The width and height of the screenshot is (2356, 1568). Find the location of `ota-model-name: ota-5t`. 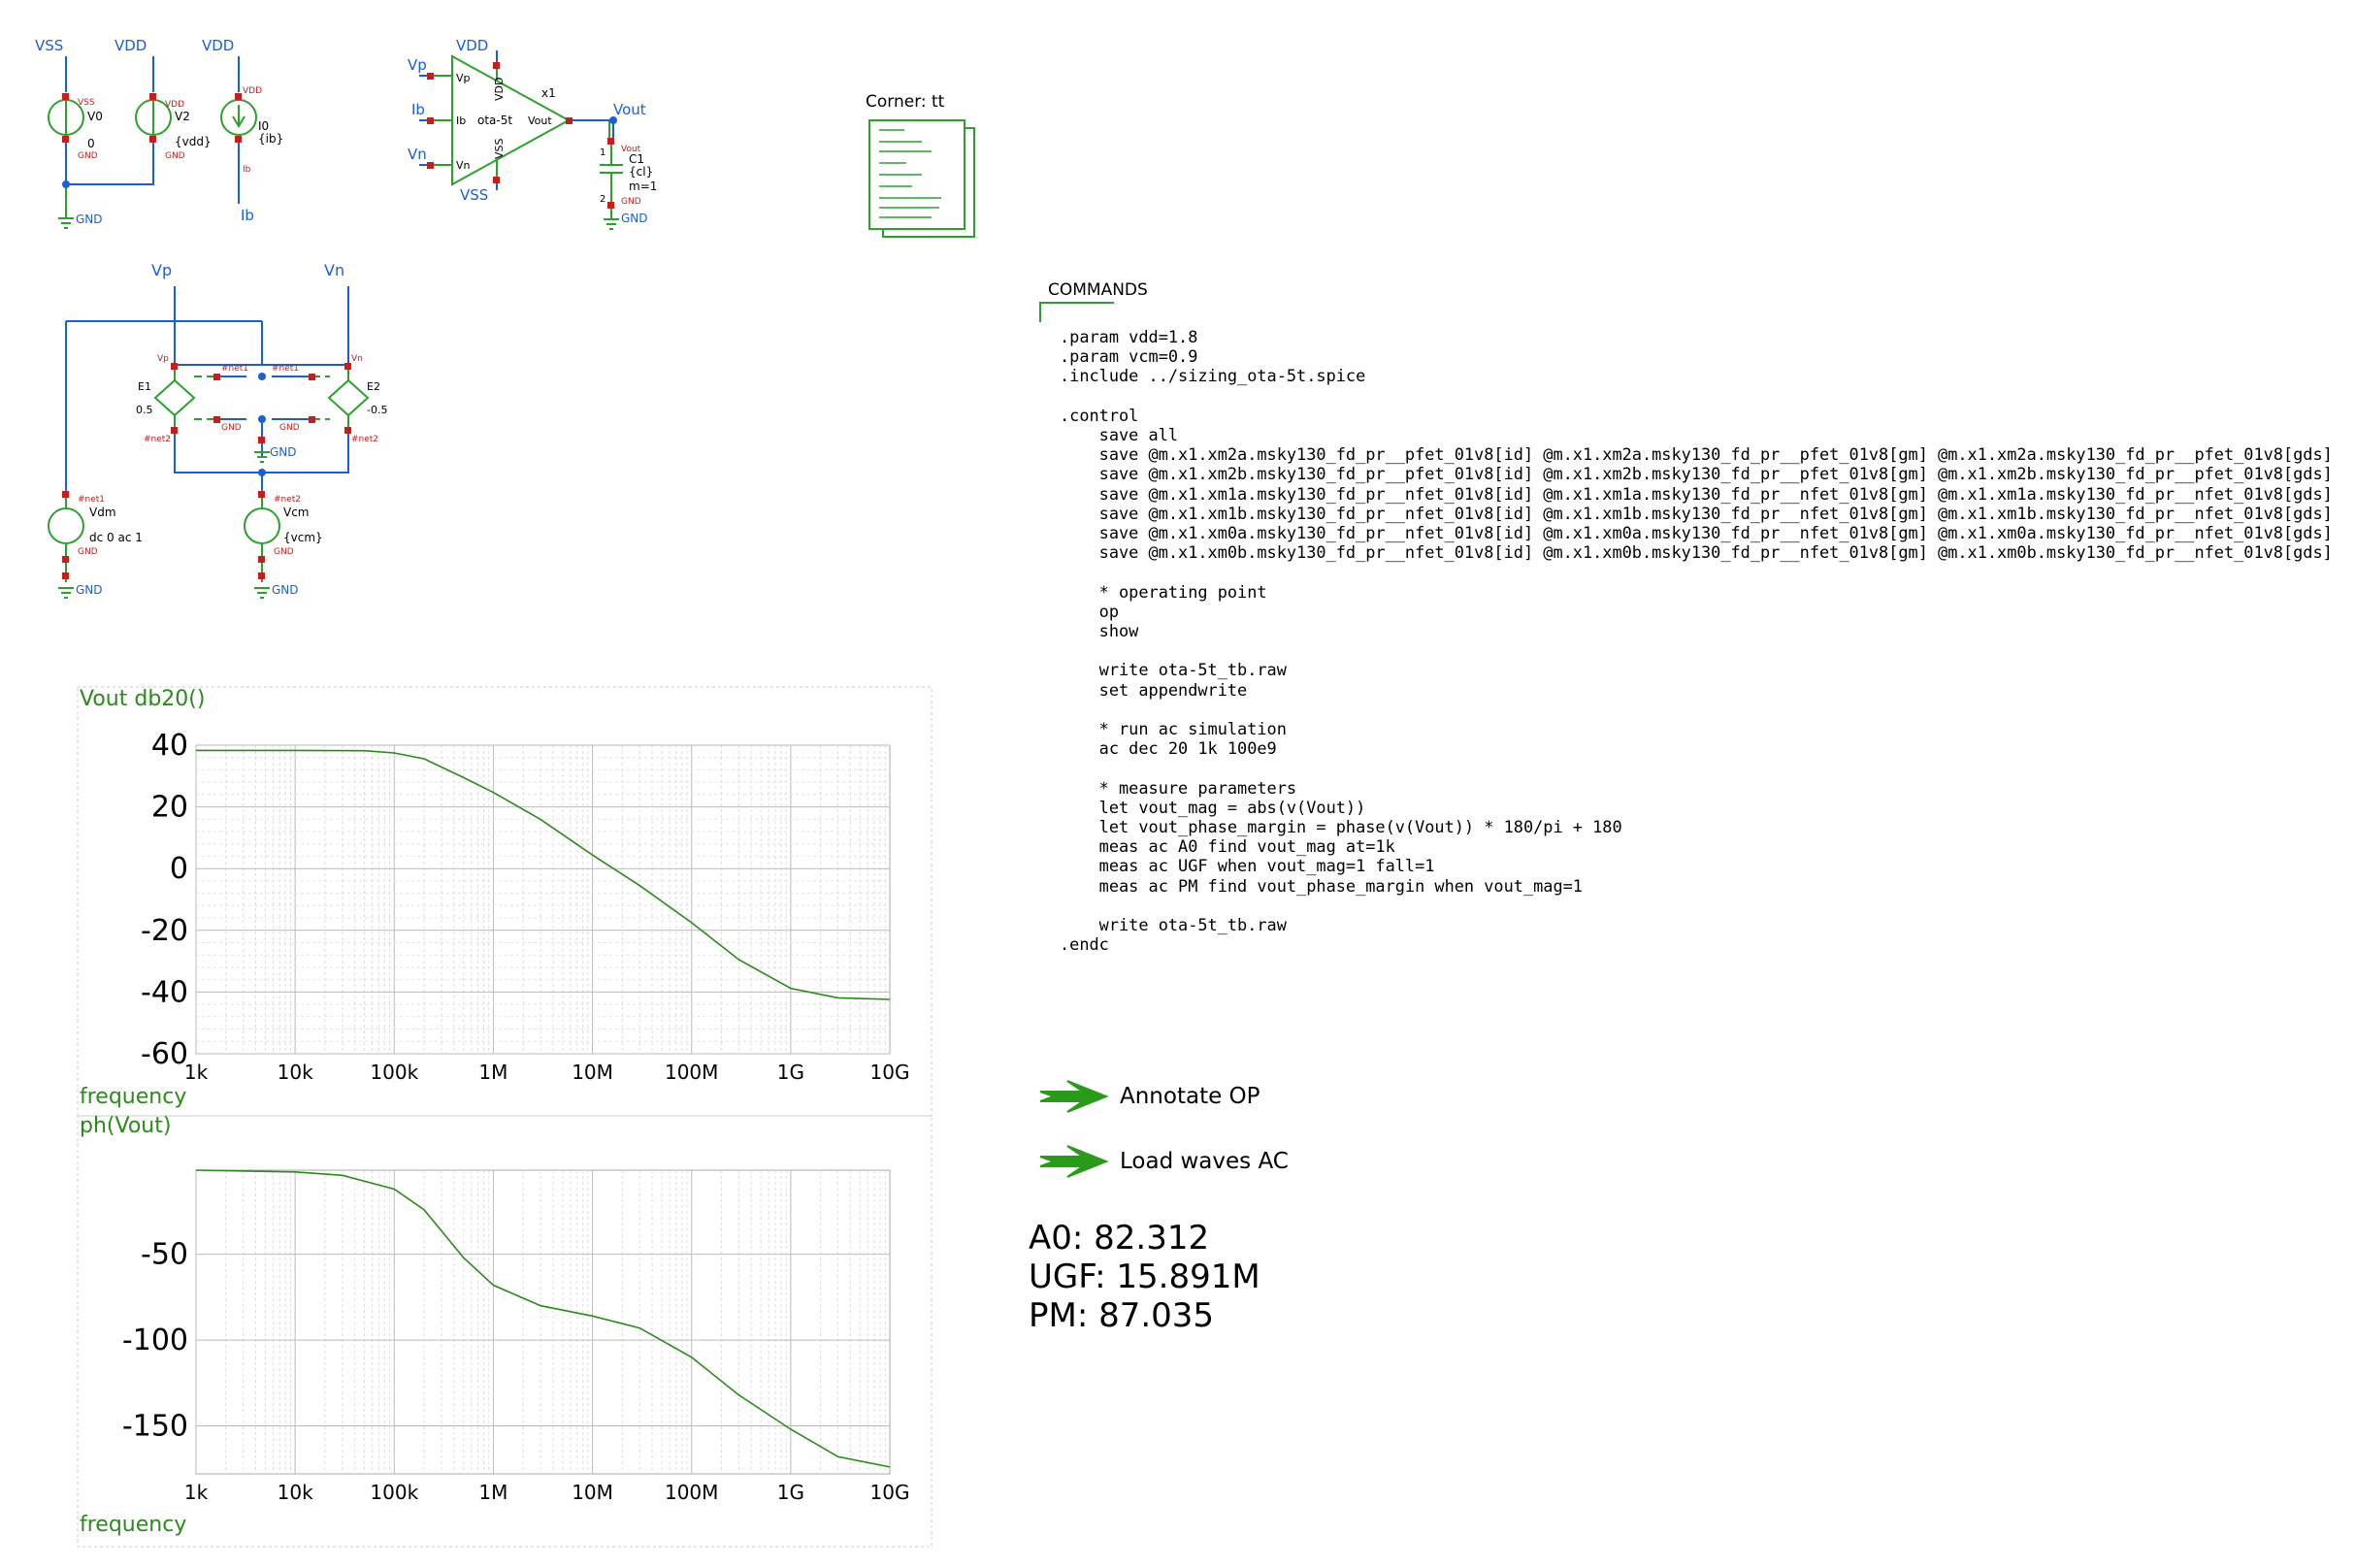

ota-model-name: ota-5t is located at coordinates (494, 120).